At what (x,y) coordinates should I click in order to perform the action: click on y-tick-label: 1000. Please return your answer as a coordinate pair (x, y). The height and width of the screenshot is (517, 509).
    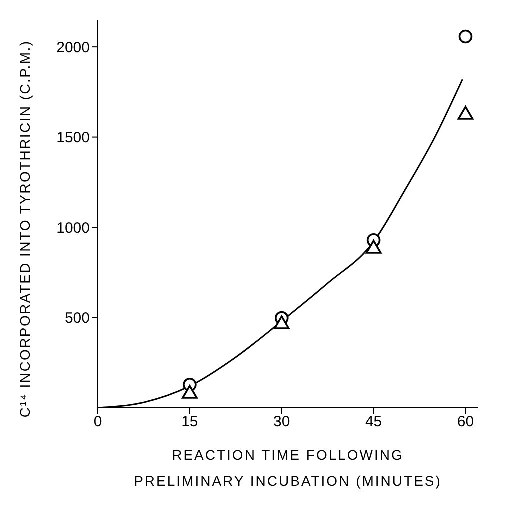
    Looking at the image, I should click on (73, 228).